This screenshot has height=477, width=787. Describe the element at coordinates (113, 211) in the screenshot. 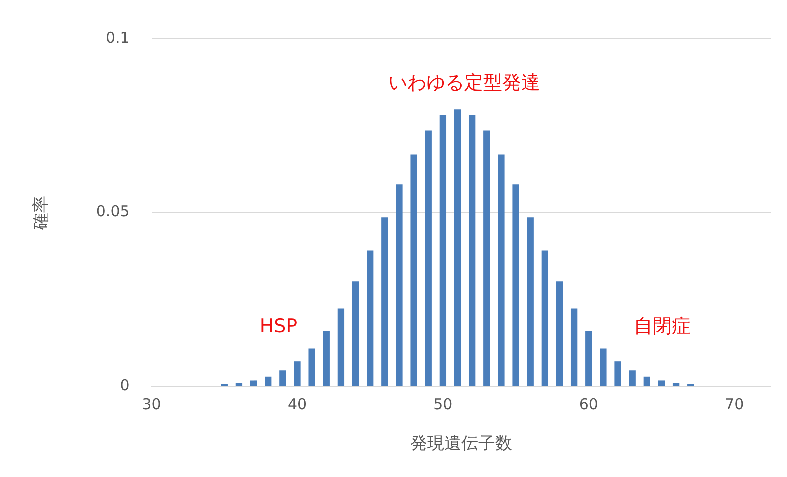

I see `y-tick-label: 0.05` at that location.